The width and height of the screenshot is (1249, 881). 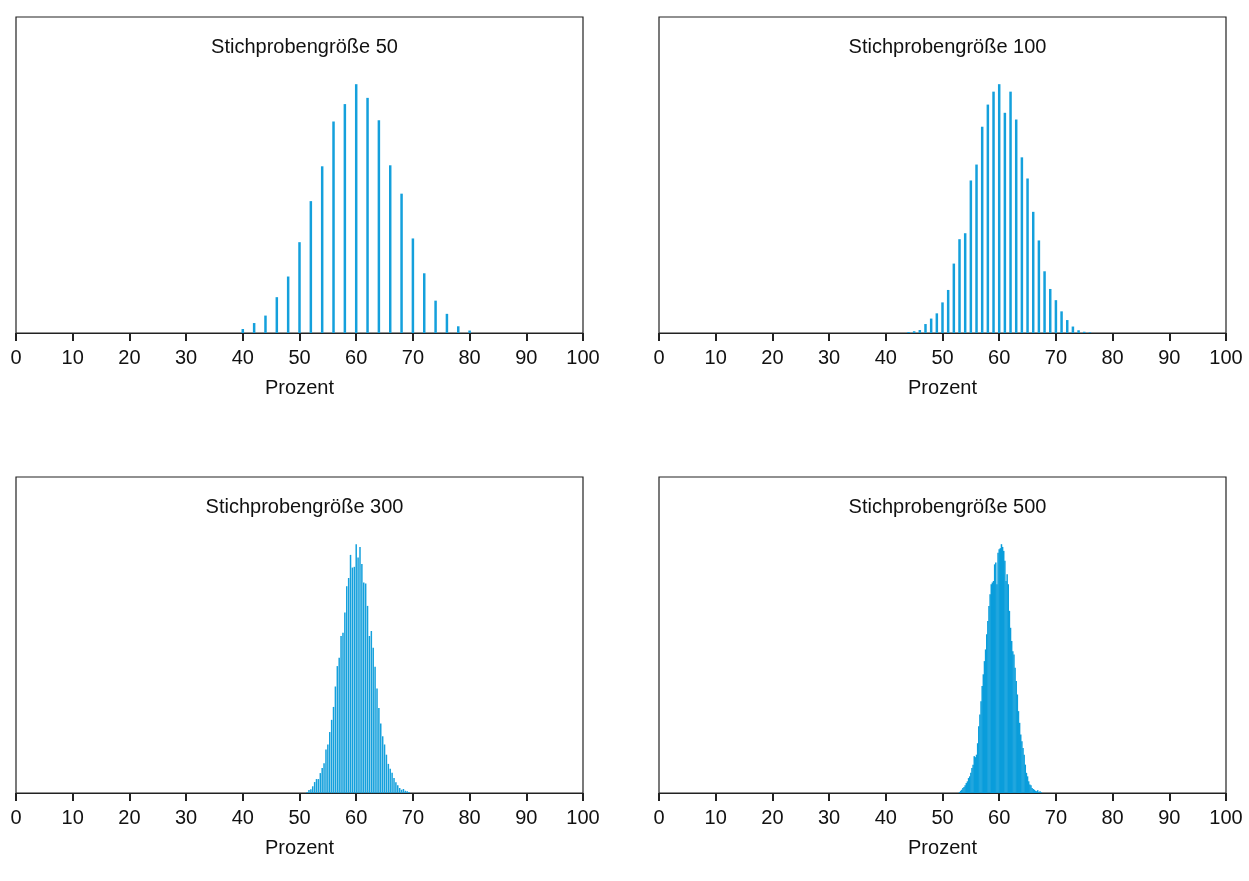 I want to click on chart-title: Stichprobengröße 100, so click(x=947, y=46).